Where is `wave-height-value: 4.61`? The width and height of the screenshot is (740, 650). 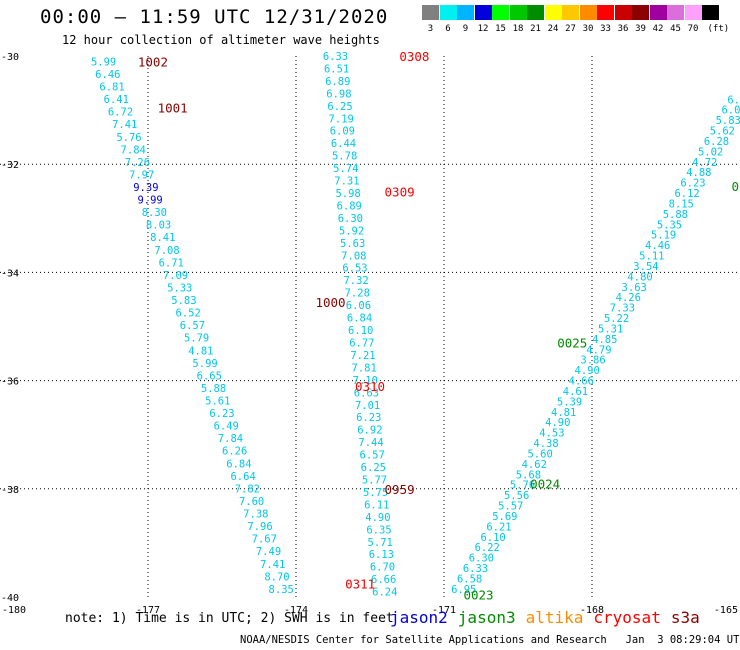 wave-height-value: 4.61 is located at coordinates (575, 392).